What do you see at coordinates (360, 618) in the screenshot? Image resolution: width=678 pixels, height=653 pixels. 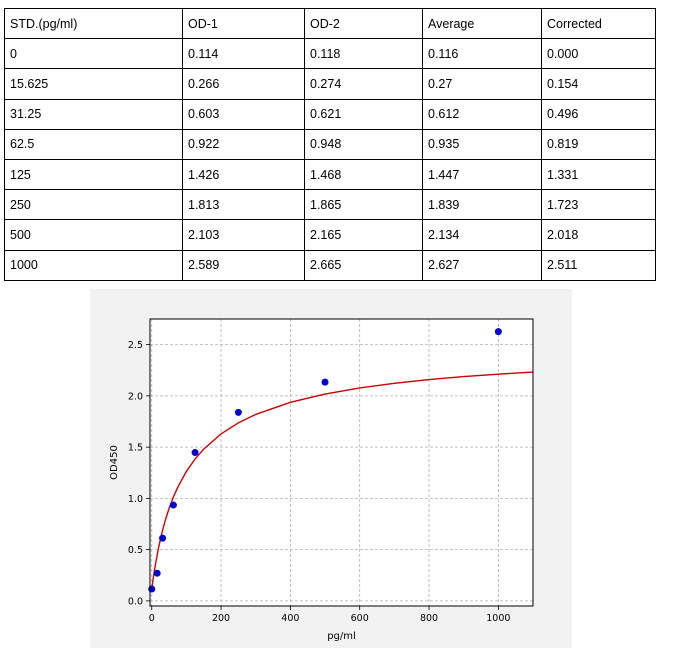 I see `x-tick-label: 600` at bounding box center [360, 618].